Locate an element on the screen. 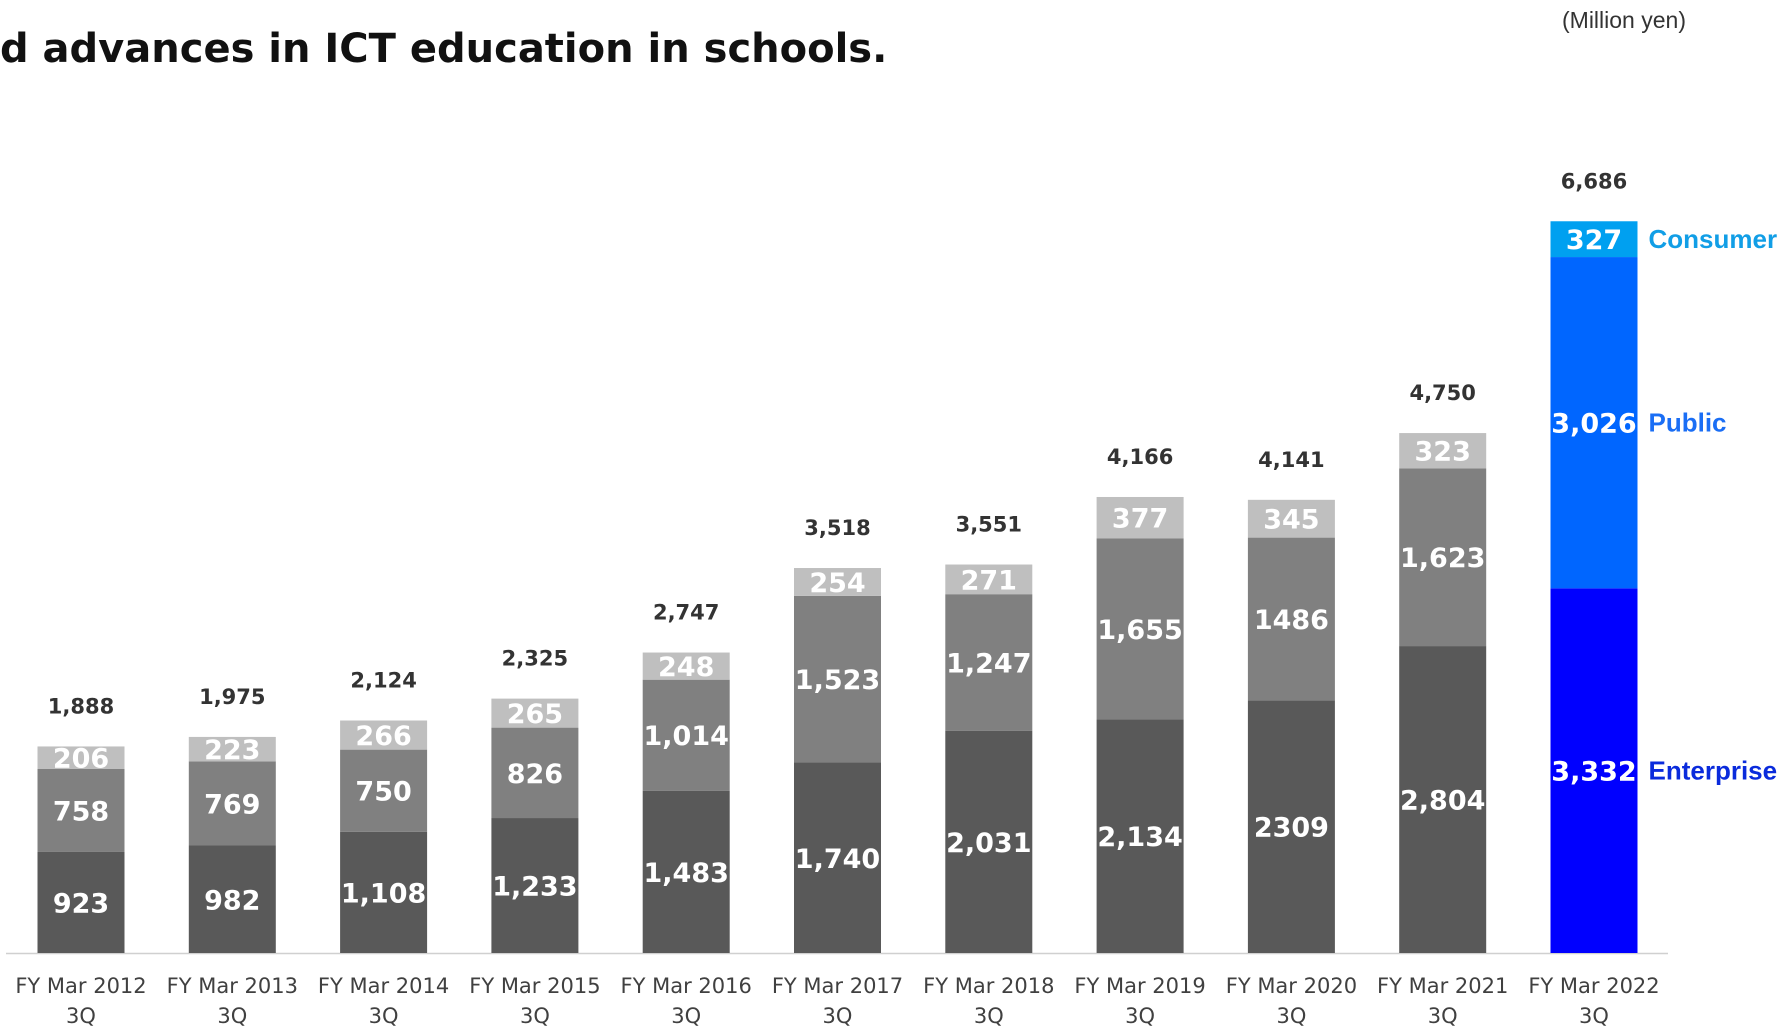 This screenshot has height=1030, width=1787. data-label-consumer: 271 is located at coordinates (989, 580).